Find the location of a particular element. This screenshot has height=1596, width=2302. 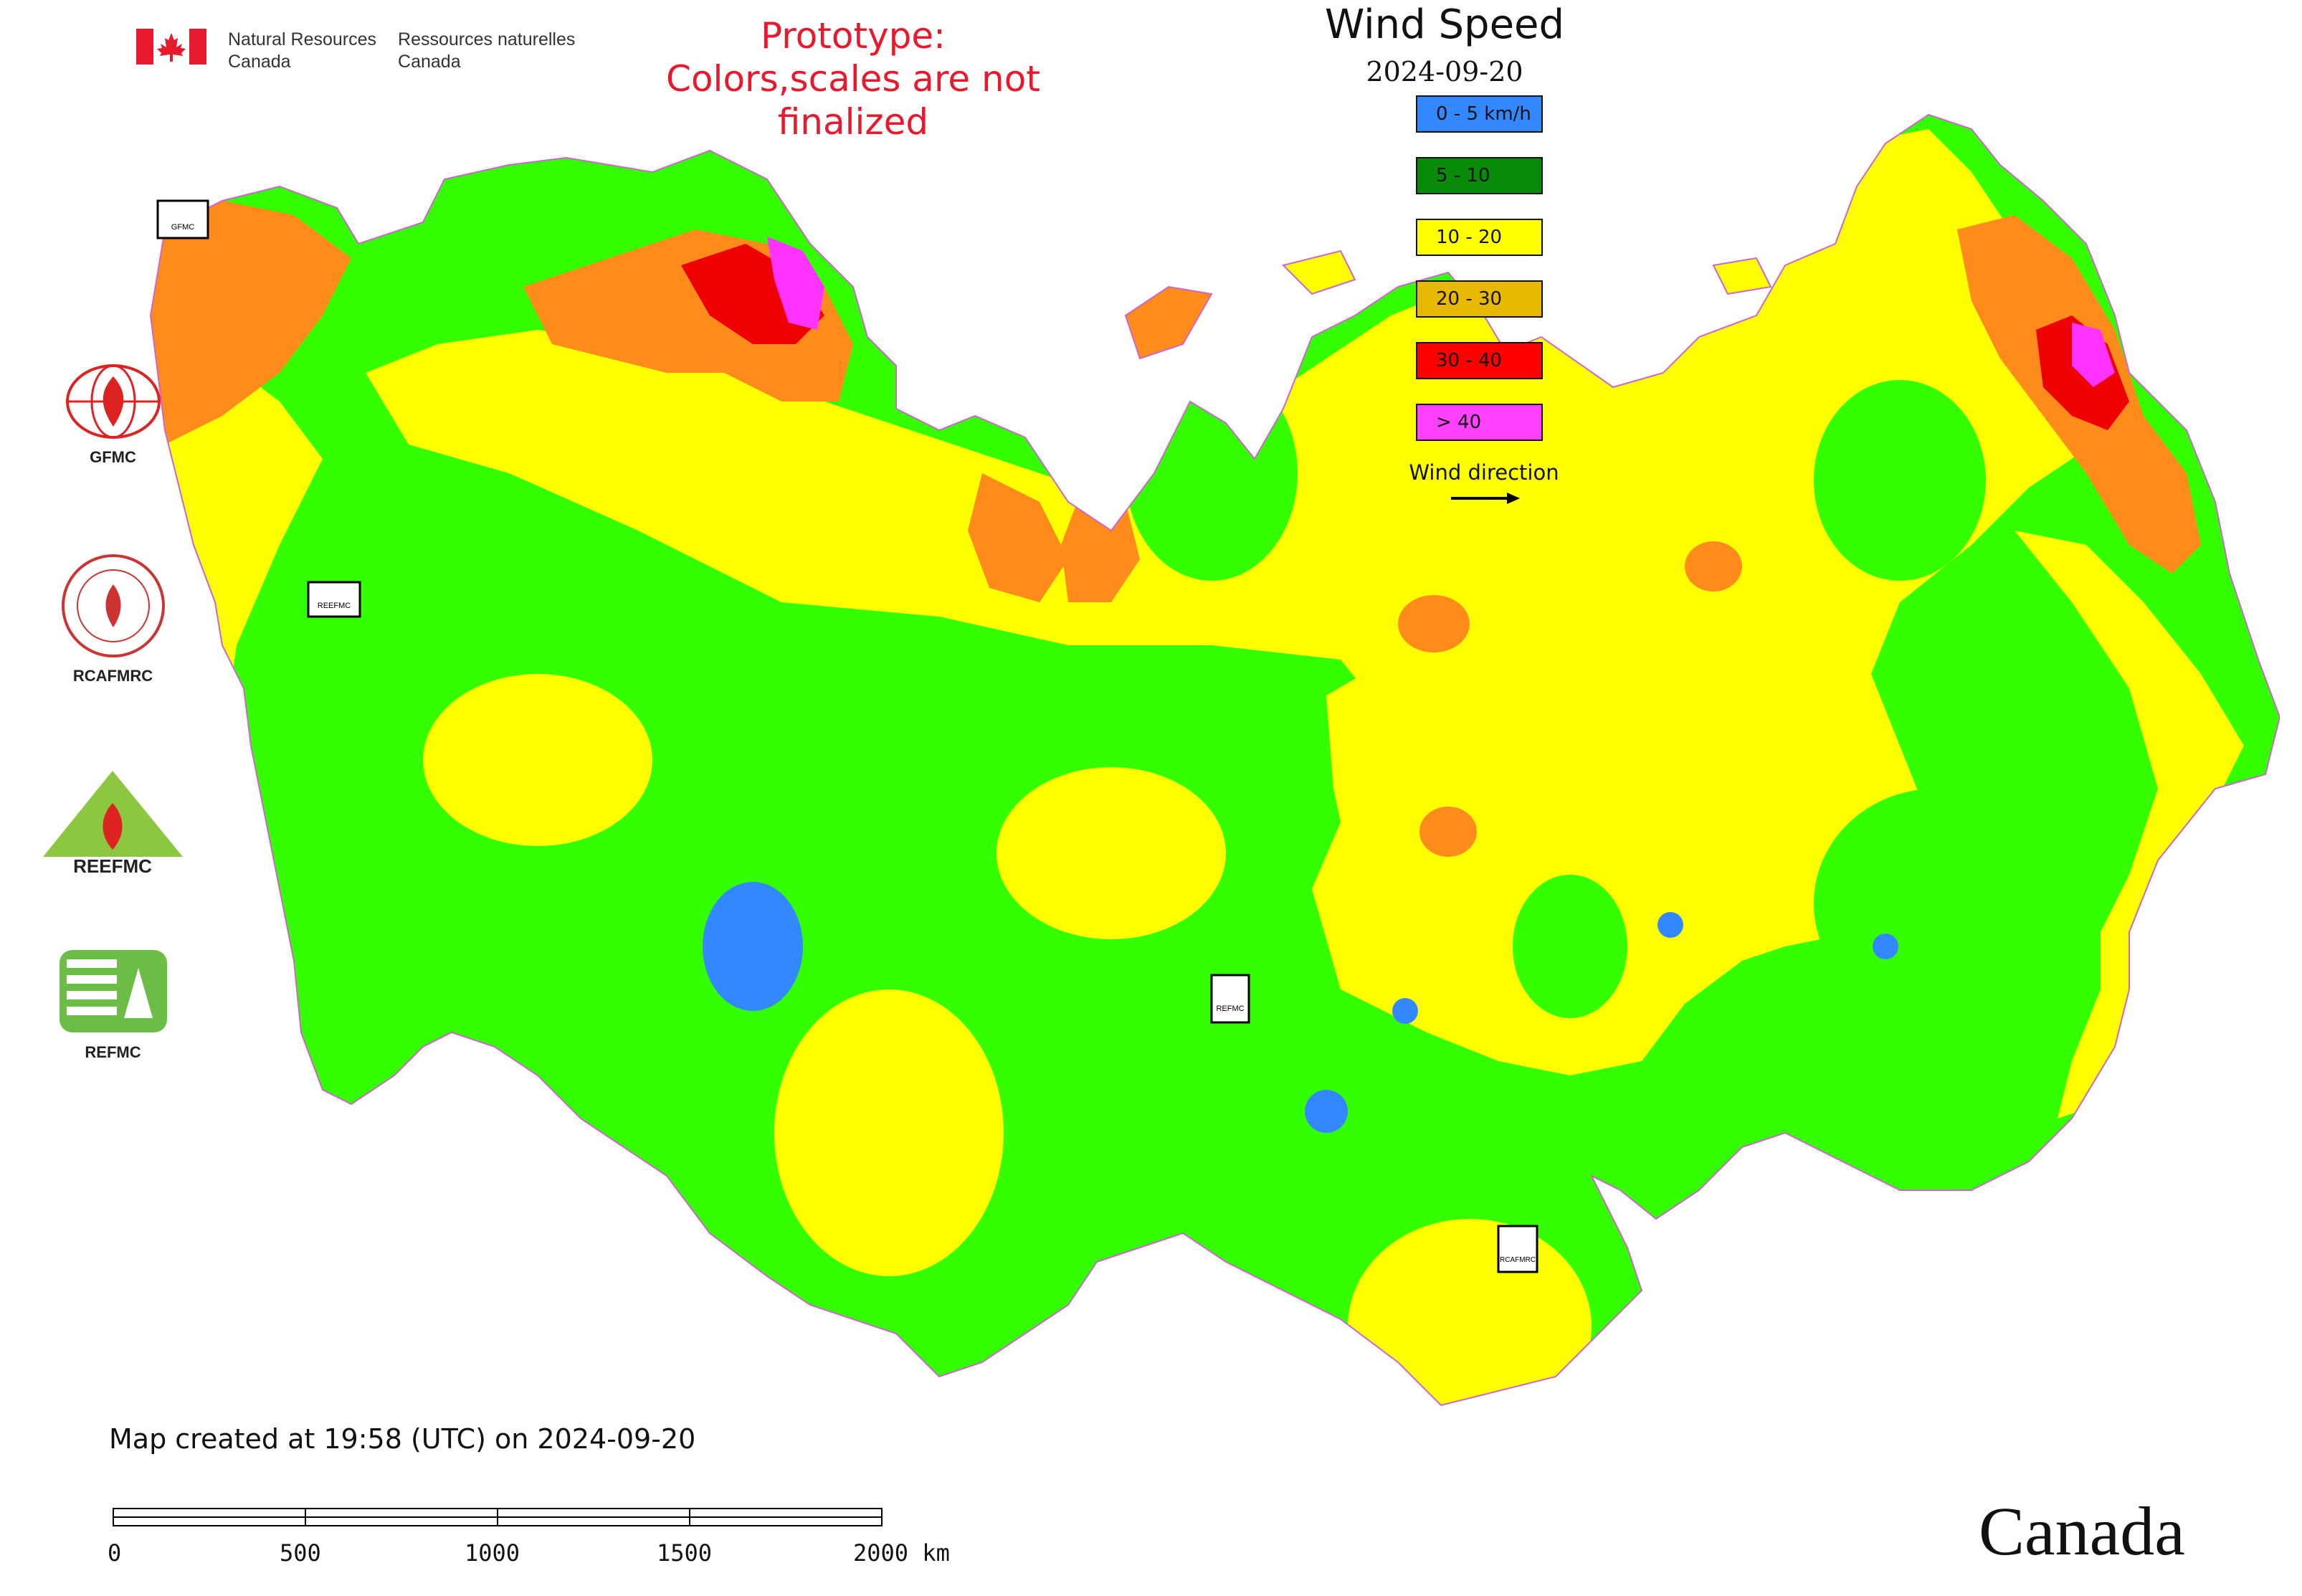

scale-label-1500: 1500 is located at coordinates (684, 1553).